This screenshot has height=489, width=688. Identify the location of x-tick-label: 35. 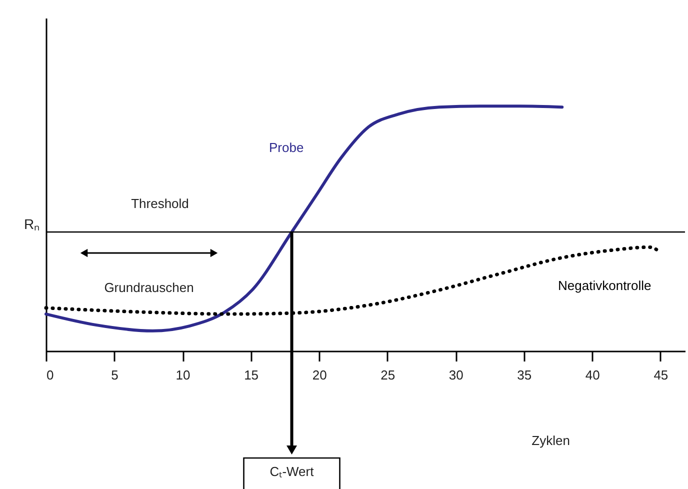
(524, 375).